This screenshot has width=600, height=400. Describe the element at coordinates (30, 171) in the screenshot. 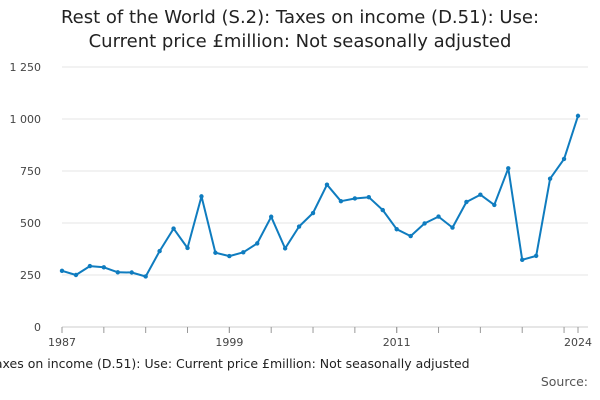

I see `y-tick-label: 750` at that location.